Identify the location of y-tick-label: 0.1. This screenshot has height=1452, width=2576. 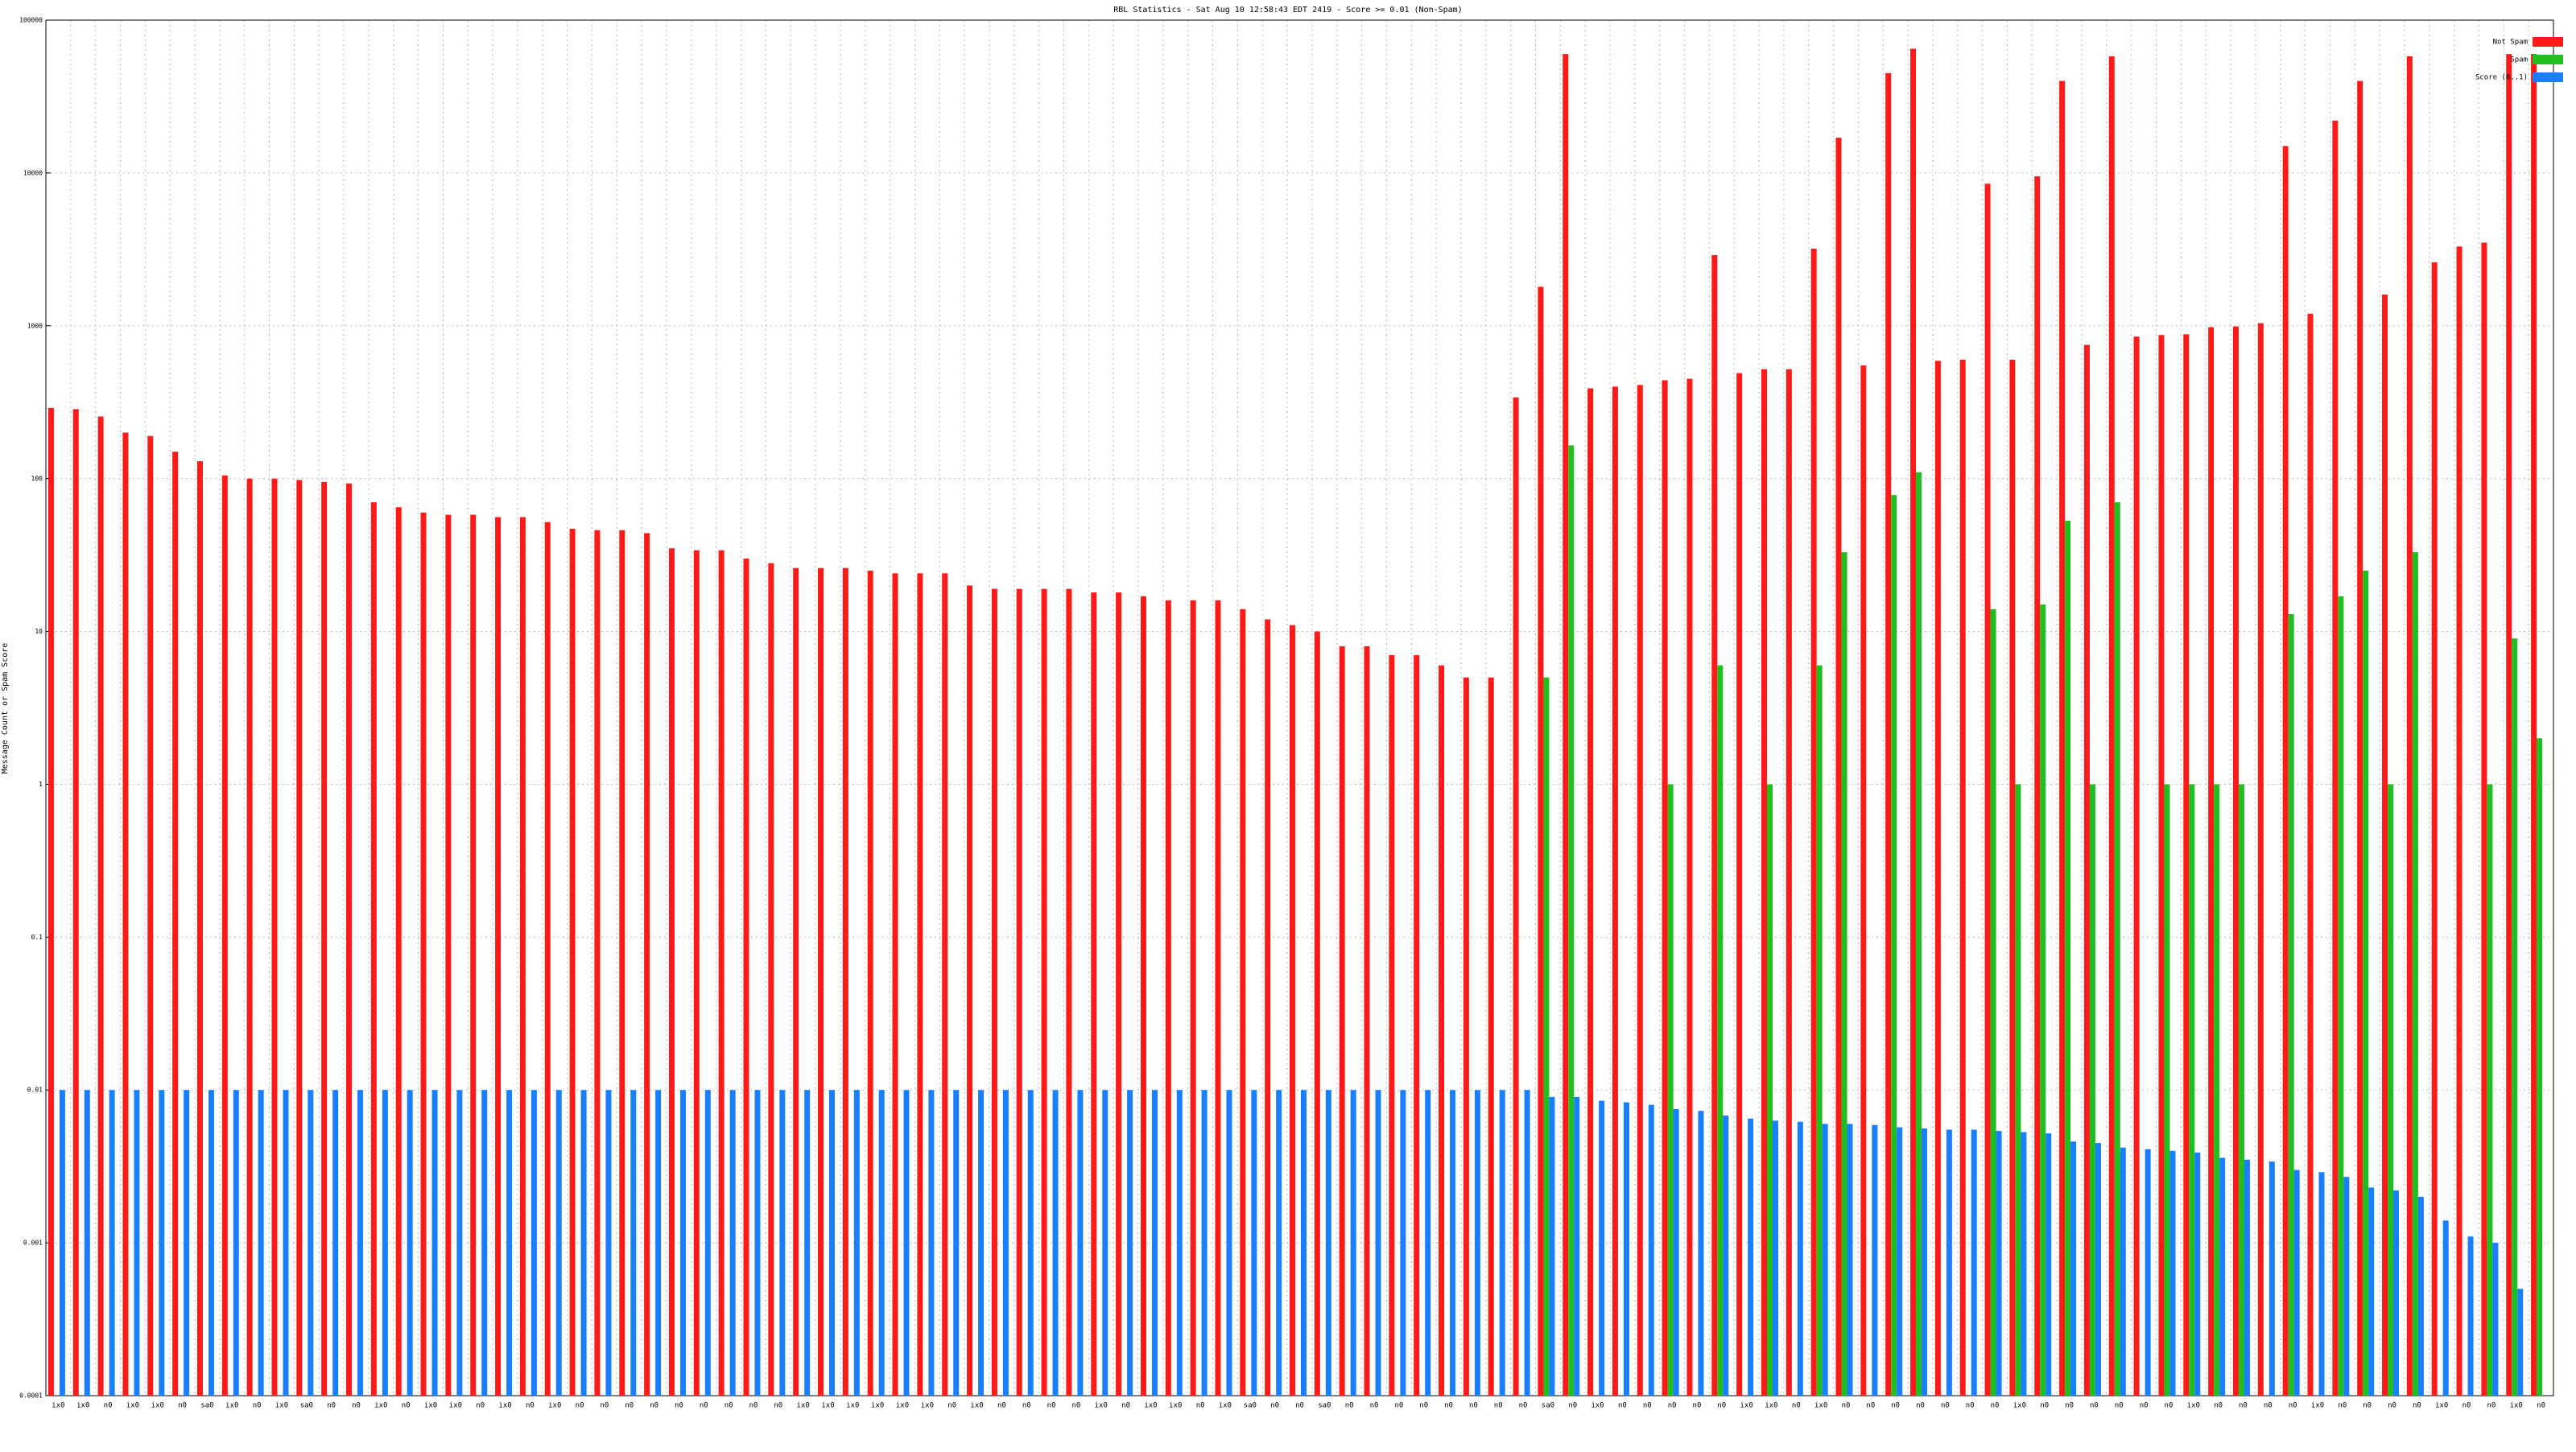
(37, 937).